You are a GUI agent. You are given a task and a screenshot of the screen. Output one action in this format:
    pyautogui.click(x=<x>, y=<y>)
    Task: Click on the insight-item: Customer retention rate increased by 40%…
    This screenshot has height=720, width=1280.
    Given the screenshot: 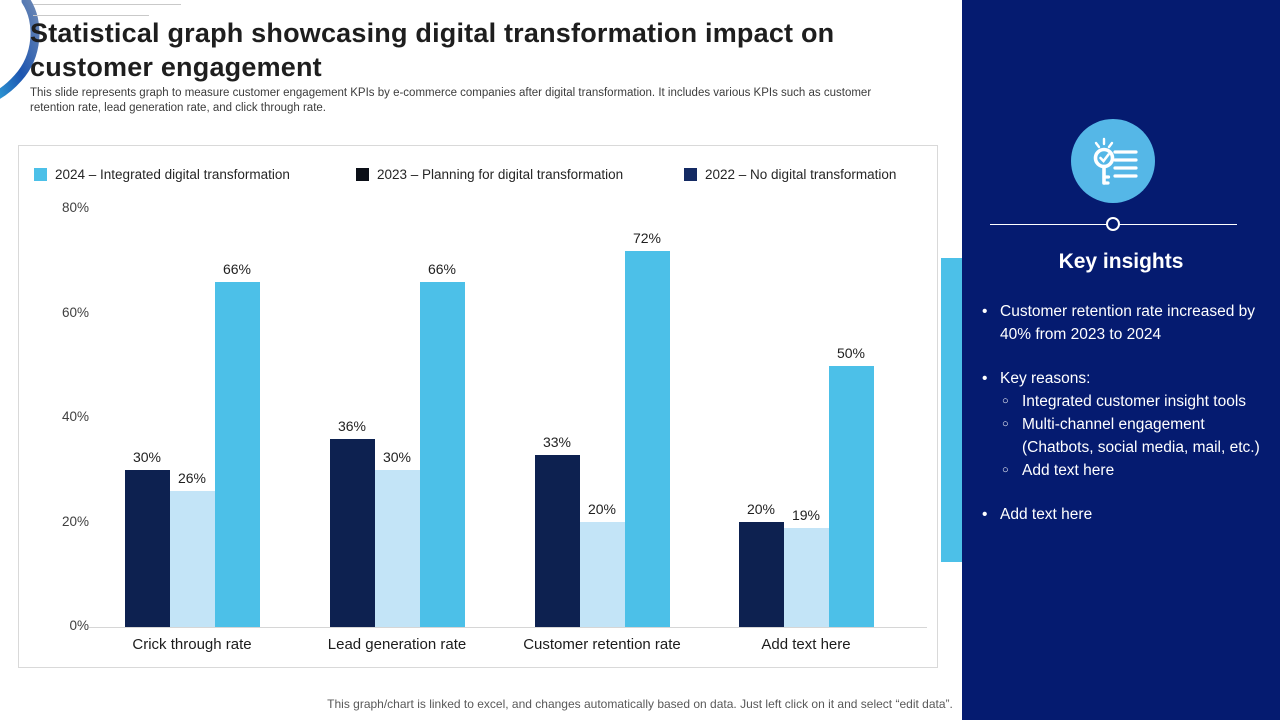 What is the action you would take?
    pyautogui.click(x=1124, y=323)
    